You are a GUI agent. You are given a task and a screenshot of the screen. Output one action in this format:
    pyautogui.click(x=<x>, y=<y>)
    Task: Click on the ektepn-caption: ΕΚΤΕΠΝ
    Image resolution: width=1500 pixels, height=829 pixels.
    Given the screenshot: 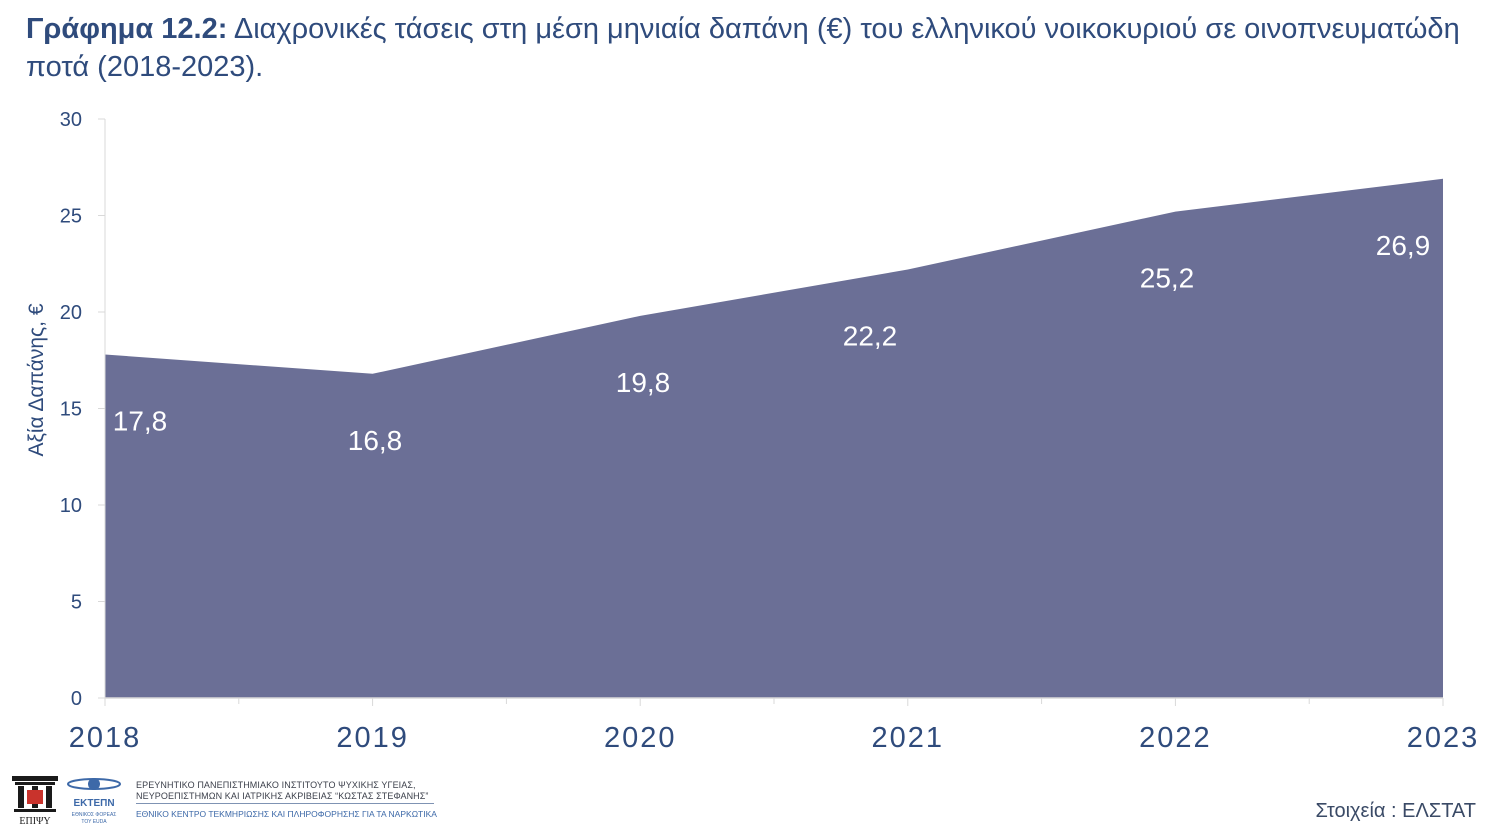 What is the action you would take?
    pyautogui.click(x=93, y=803)
    